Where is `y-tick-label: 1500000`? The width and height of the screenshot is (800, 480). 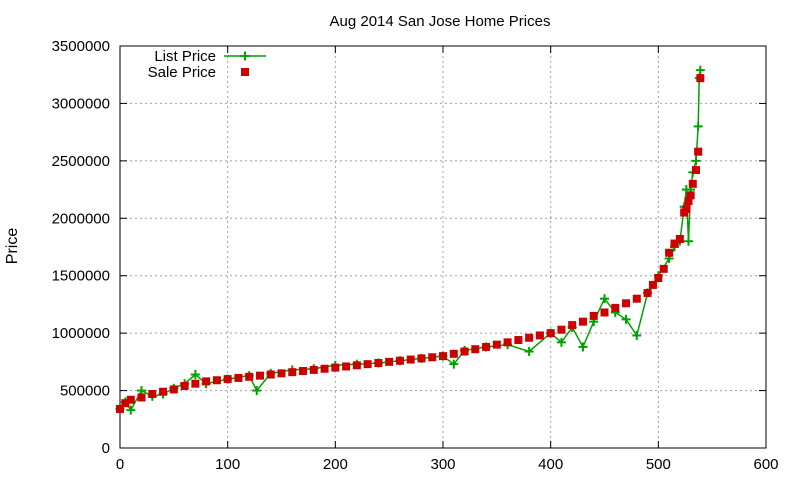 y-tick-label: 1500000 is located at coordinates (81, 276).